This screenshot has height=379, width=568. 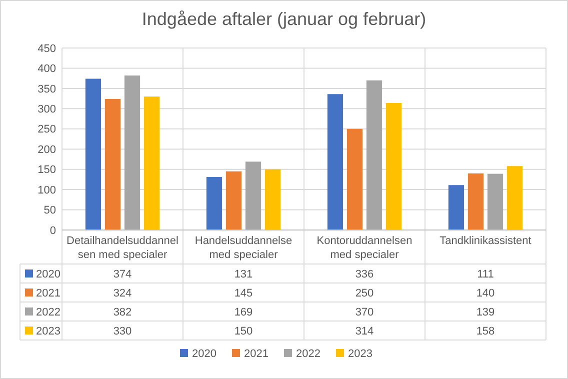 I want to click on x-tick-label: Handelsuddannelse med specialer, so click(x=243, y=248).